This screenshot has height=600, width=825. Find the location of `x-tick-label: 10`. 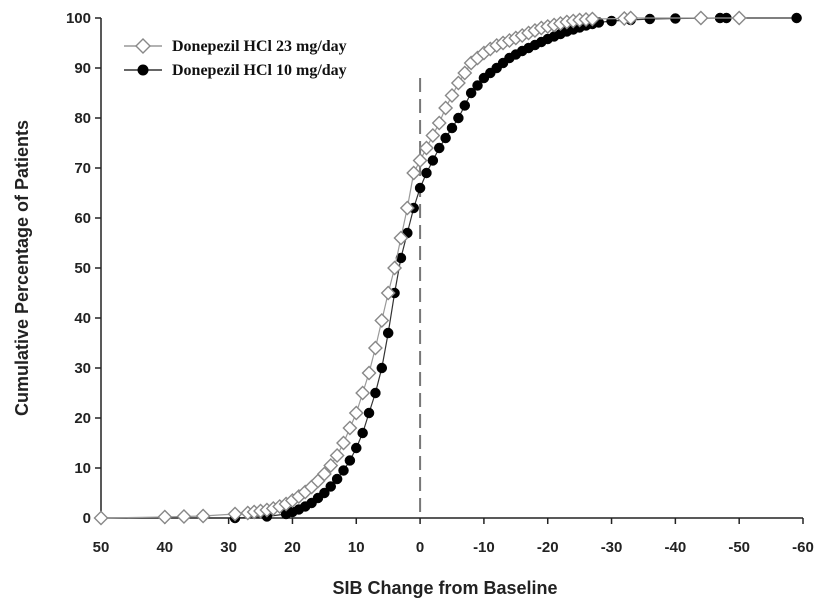

x-tick-label: 10 is located at coordinates (356, 547).